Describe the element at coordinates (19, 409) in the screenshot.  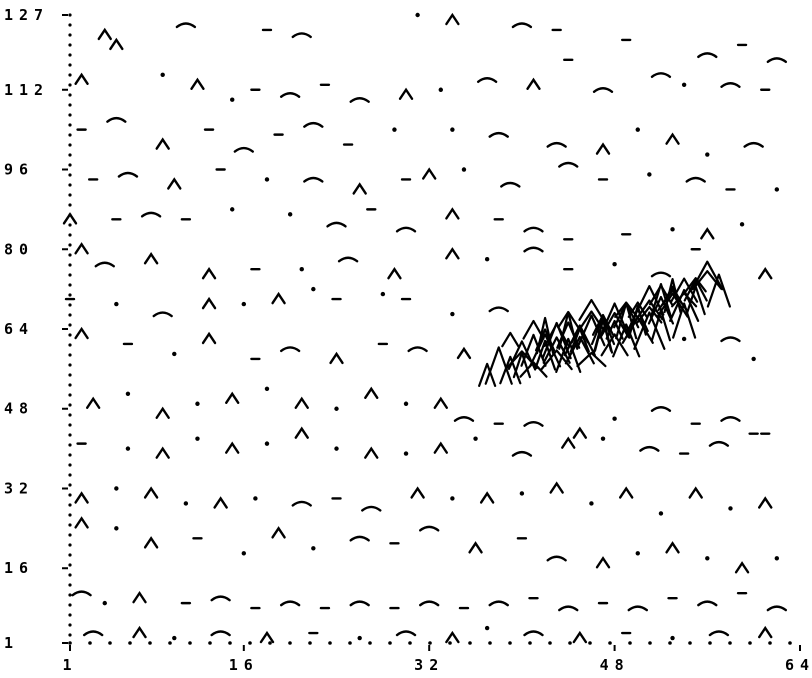
I see `y-tick-label: 48` at that location.